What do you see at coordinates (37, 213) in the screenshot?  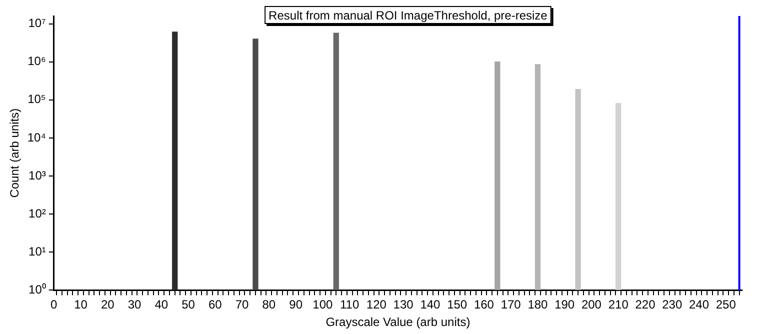 I see `y-tick-label: 10²` at bounding box center [37, 213].